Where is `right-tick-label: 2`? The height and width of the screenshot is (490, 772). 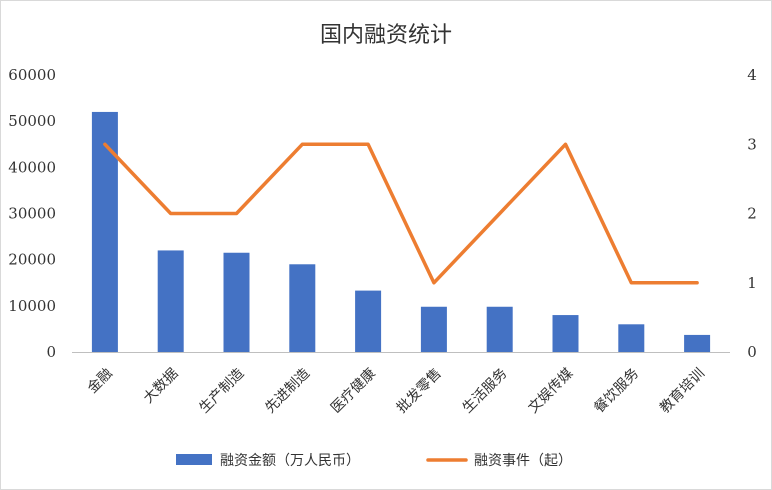 right-tick-label: 2 is located at coordinates (752, 214).